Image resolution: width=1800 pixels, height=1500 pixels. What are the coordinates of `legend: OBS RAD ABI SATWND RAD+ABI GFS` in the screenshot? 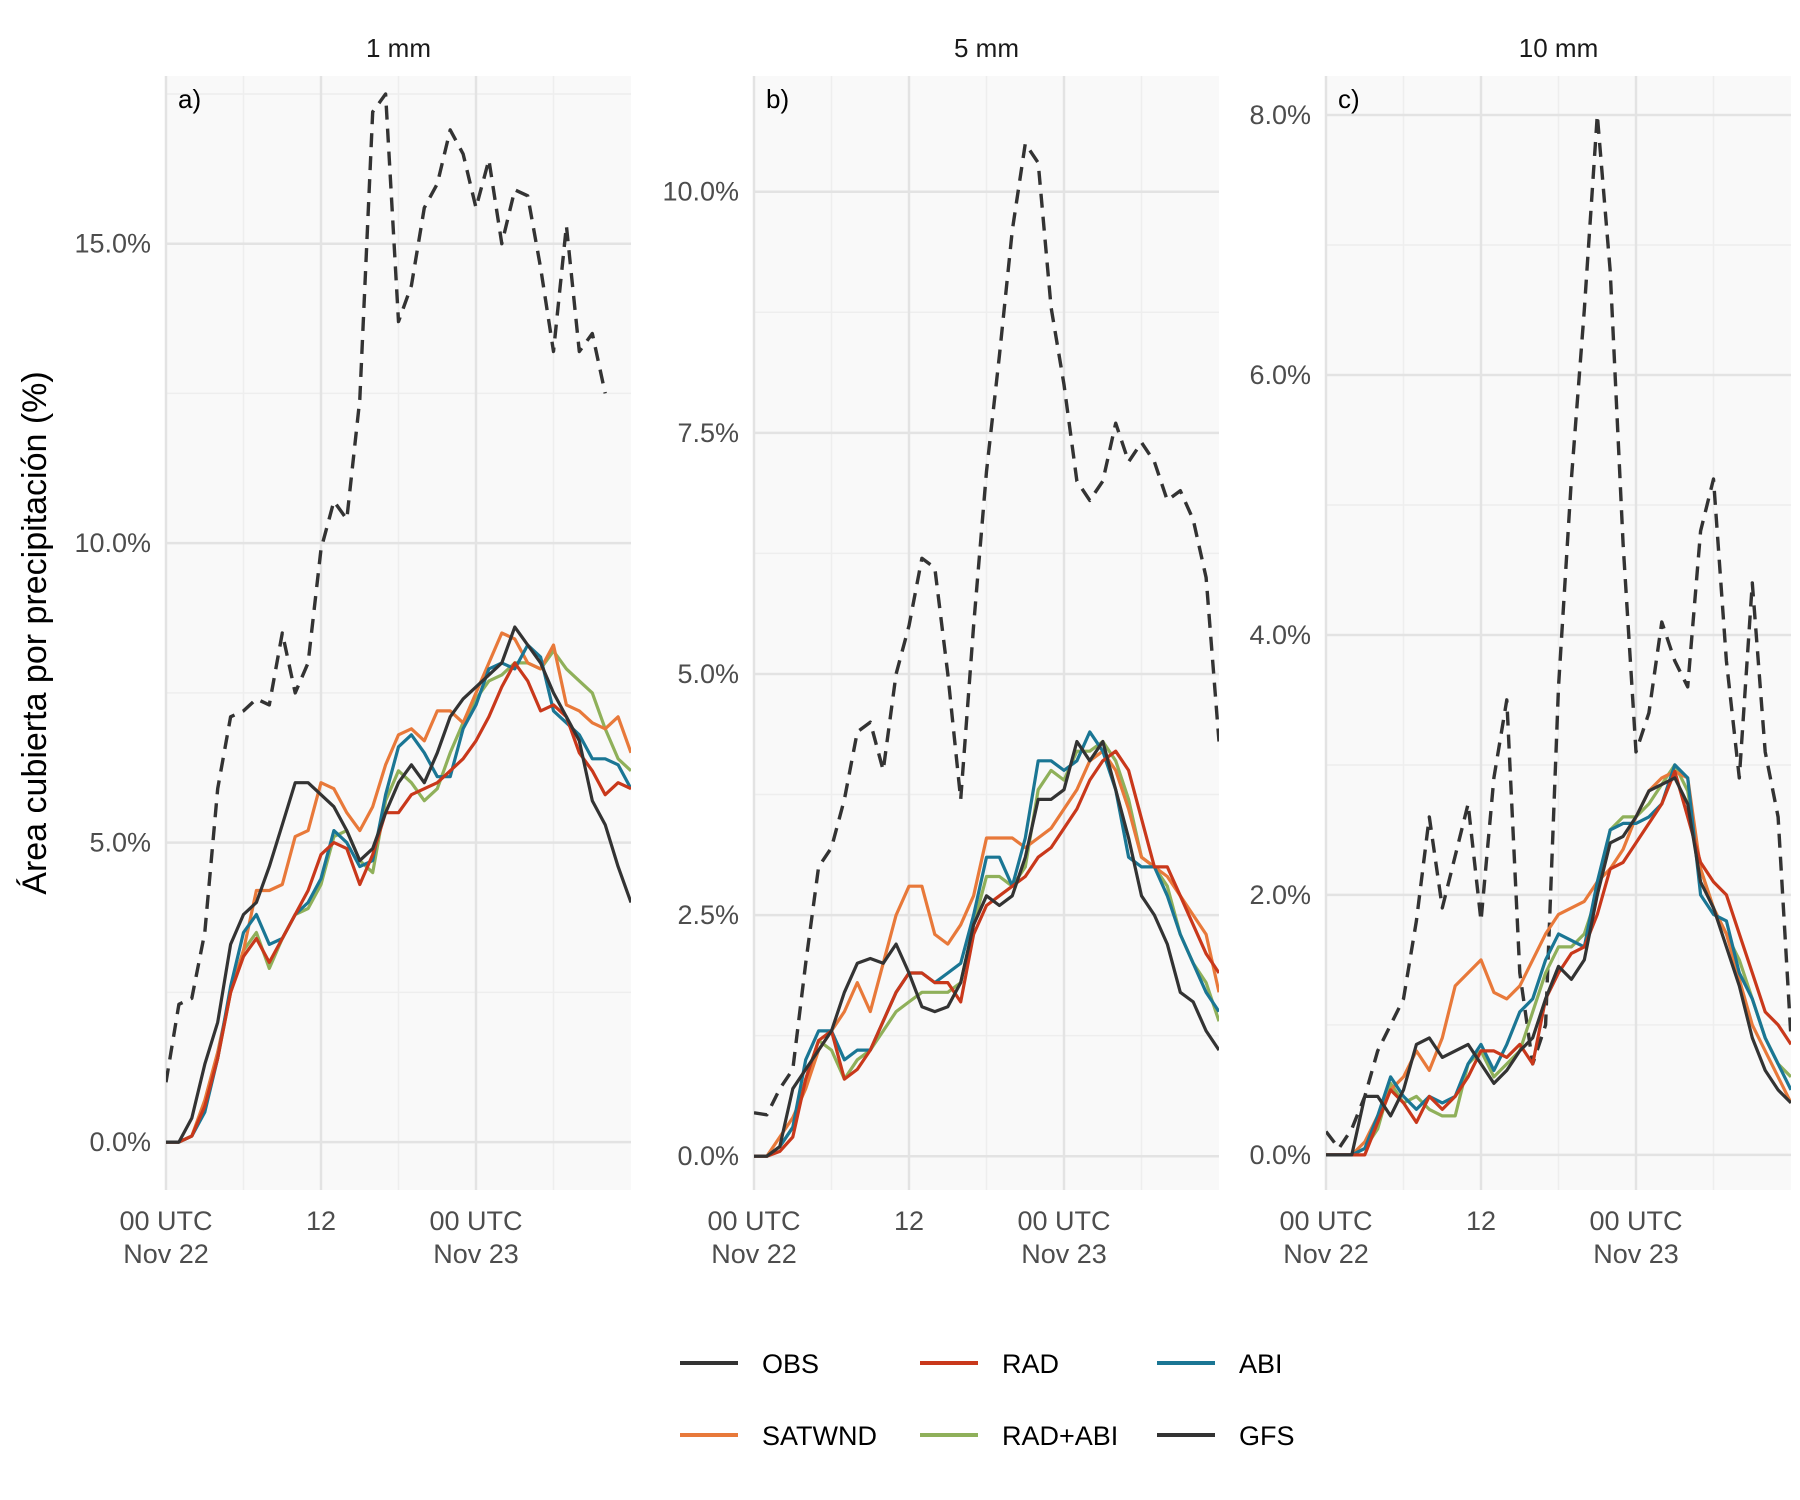 It's located at (987, 1400).